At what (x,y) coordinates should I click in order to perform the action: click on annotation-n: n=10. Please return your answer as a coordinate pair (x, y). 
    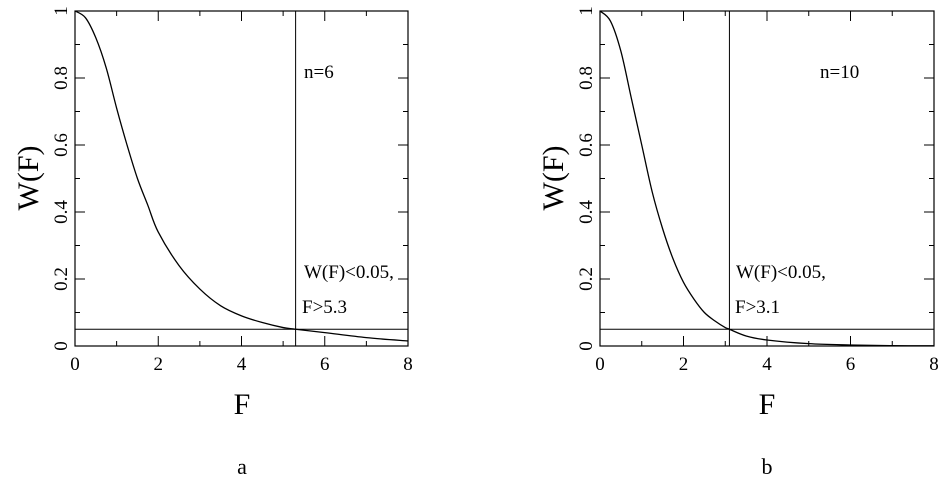
    Looking at the image, I should click on (839, 72).